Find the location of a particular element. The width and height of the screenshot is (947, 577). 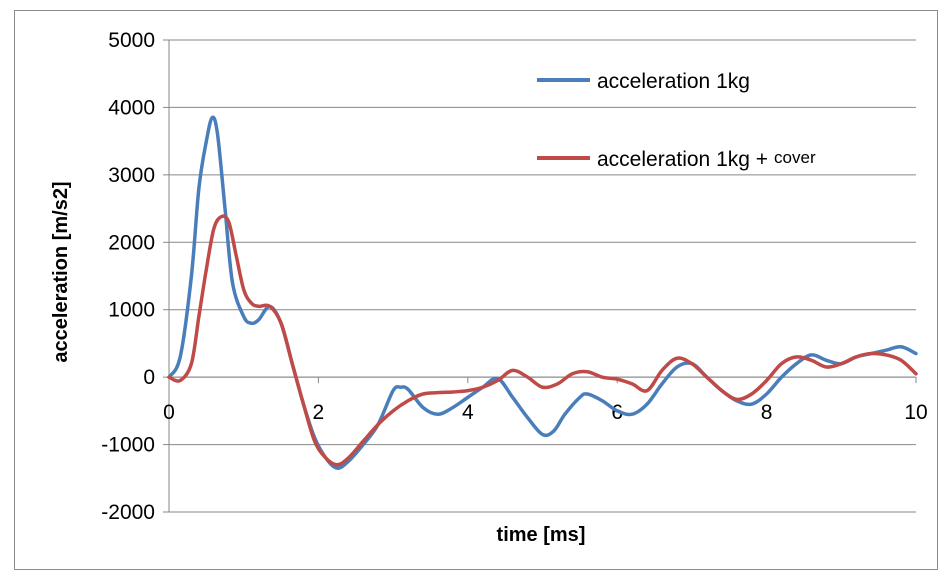

legend: acceleration 1kg acceleration 1kg + cover is located at coordinates (676, 120).